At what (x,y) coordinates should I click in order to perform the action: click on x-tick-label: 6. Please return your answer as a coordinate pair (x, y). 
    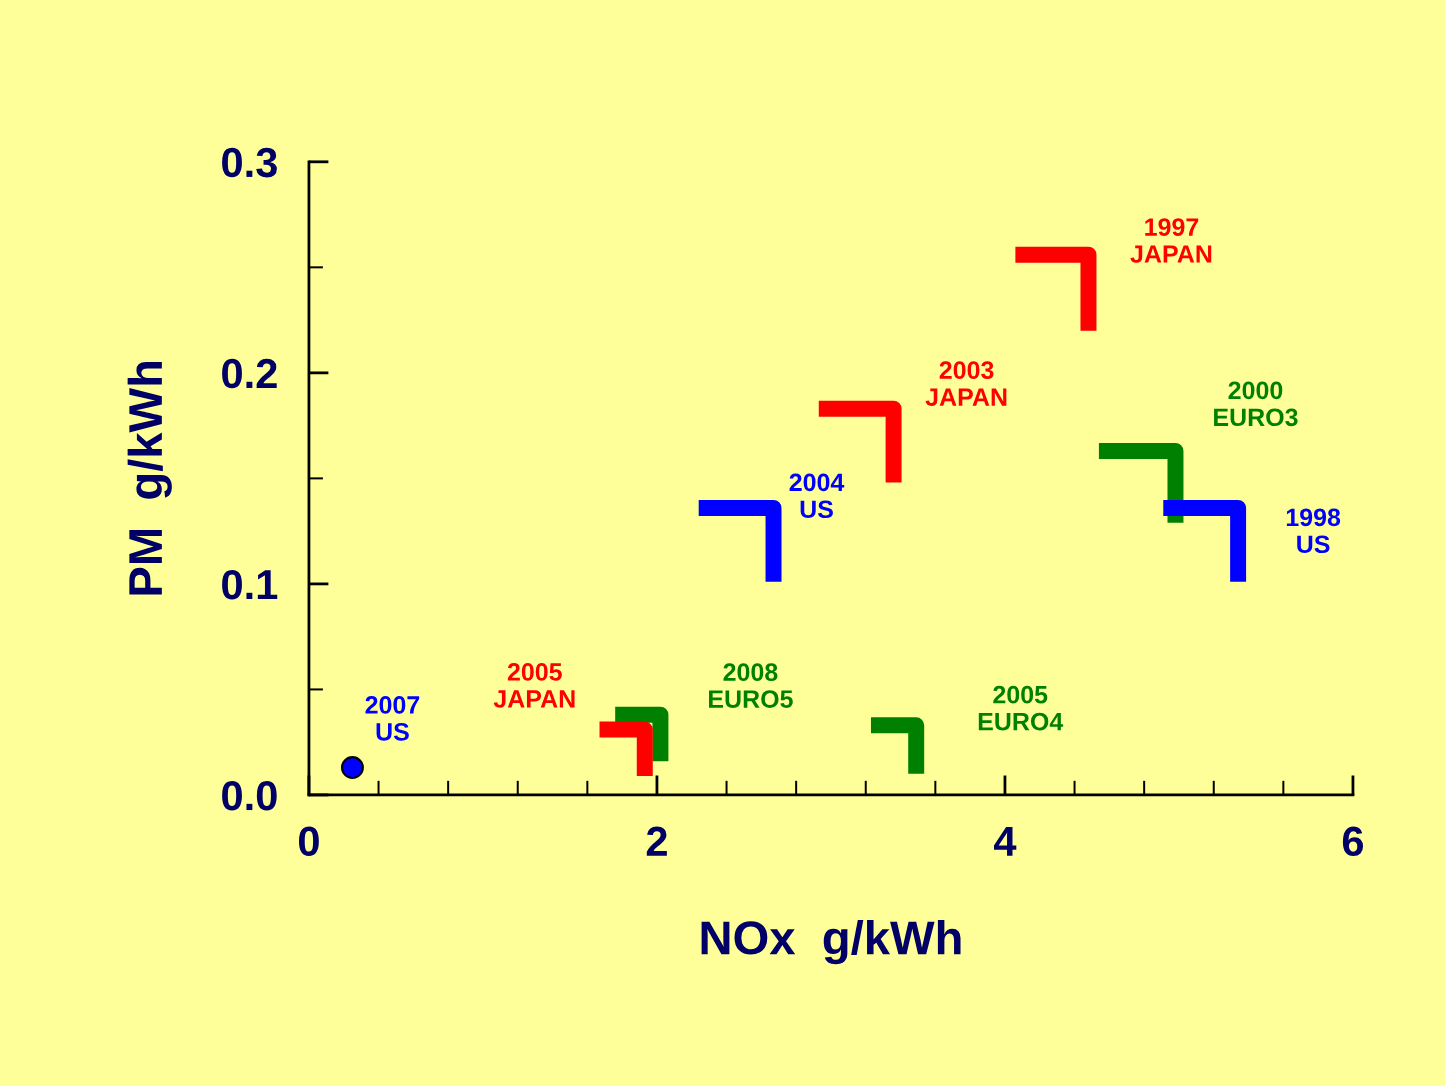
    Looking at the image, I should click on (1353, 841).